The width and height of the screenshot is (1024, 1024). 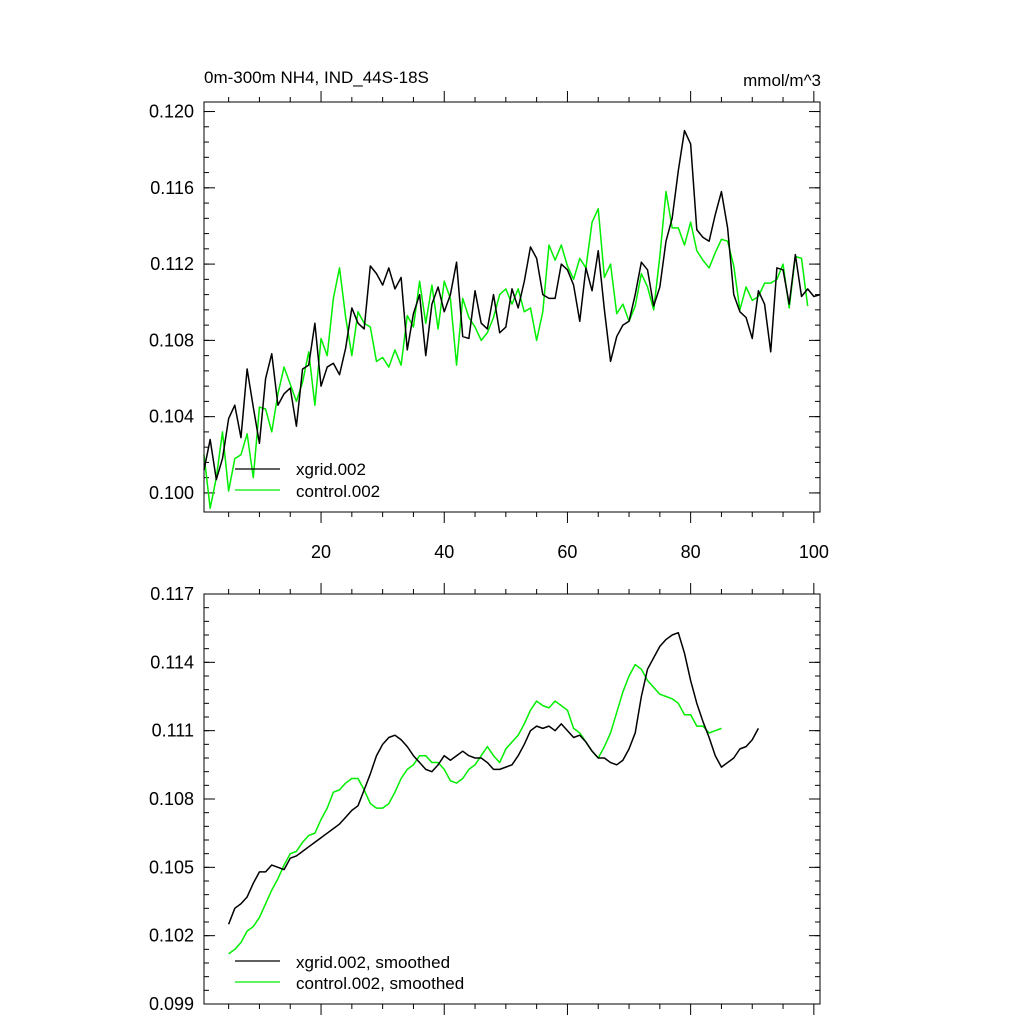 What do you see at coordinates (172, 188) in the screenshot?
I see `y-tick-label: 0.116` at bounding box center [172, 188].